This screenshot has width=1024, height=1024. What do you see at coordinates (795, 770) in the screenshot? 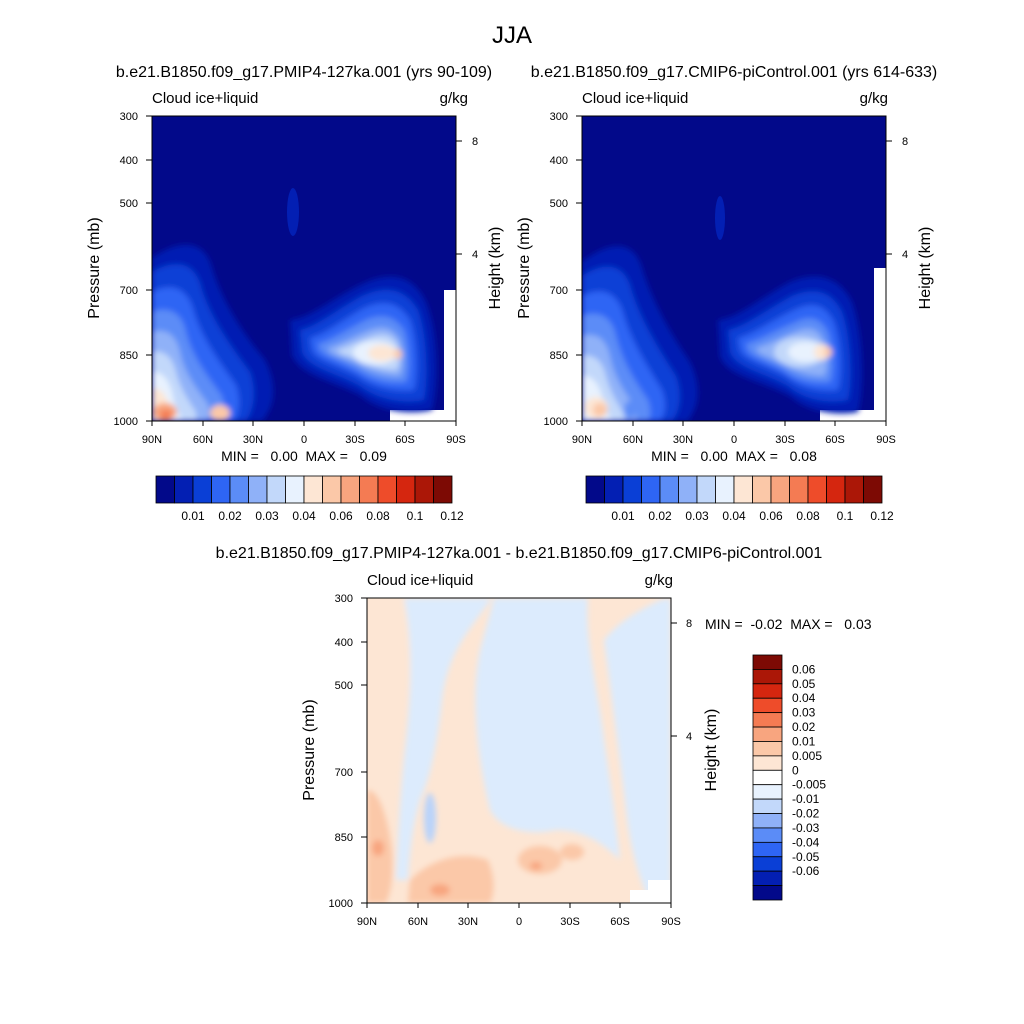
I see `colorbar-label: 0` at bounding box center [795, 770].